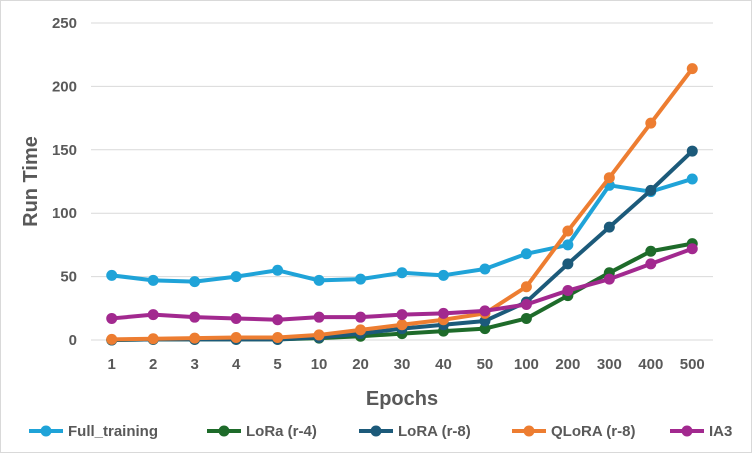 This screenshot has width=752, height=453. What do you see at coordinates (567, 364) in the screenshot?
I see `x-tick-label: 200` at bounding box center [567, 364].